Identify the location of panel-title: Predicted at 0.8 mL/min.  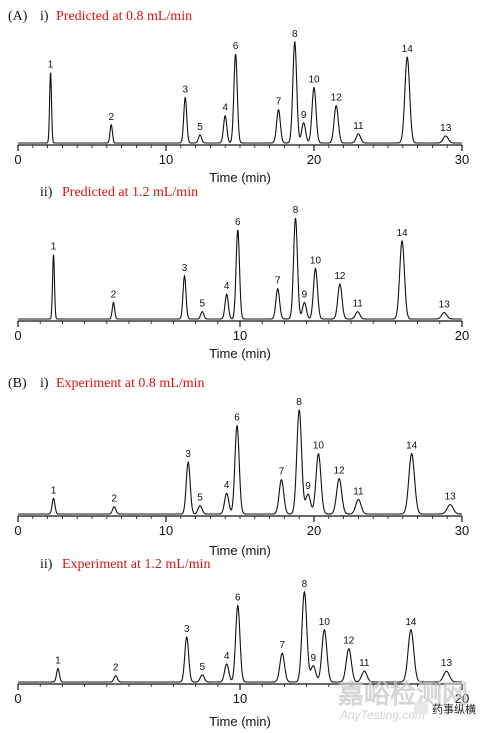
(124, 16).